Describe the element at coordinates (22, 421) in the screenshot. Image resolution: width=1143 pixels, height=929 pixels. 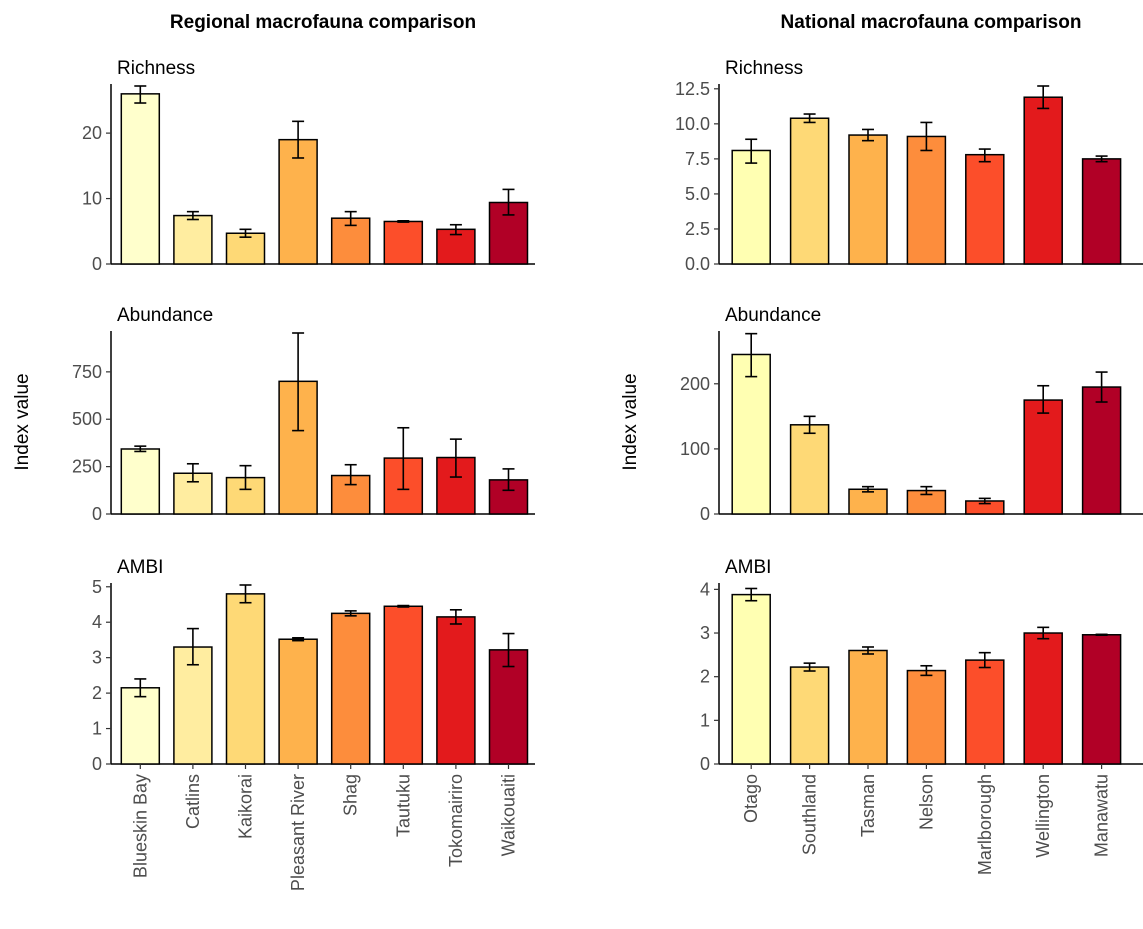
I see `regional-y-axis-label: Index value` at that location.